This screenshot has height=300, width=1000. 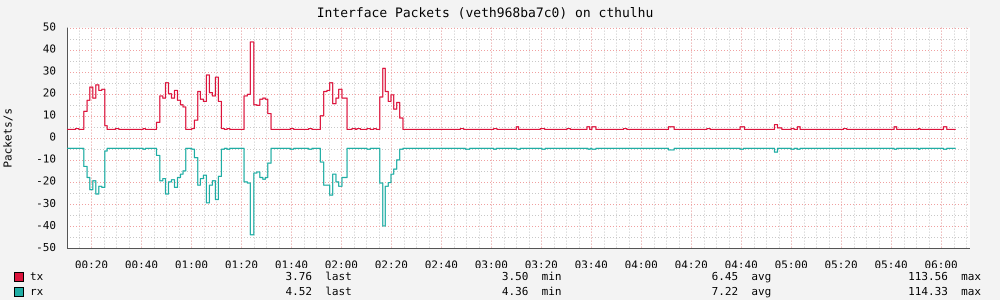 What do you see at coordinates (318, 291) in the screenshot?
I see `text: 4.52 last` at bounding box center [318, 291].